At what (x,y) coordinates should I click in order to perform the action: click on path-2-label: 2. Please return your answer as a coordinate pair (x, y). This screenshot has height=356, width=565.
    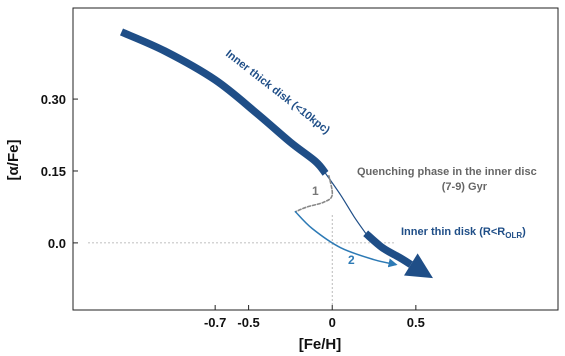
    Looking at the image, I should click on (351, 260).